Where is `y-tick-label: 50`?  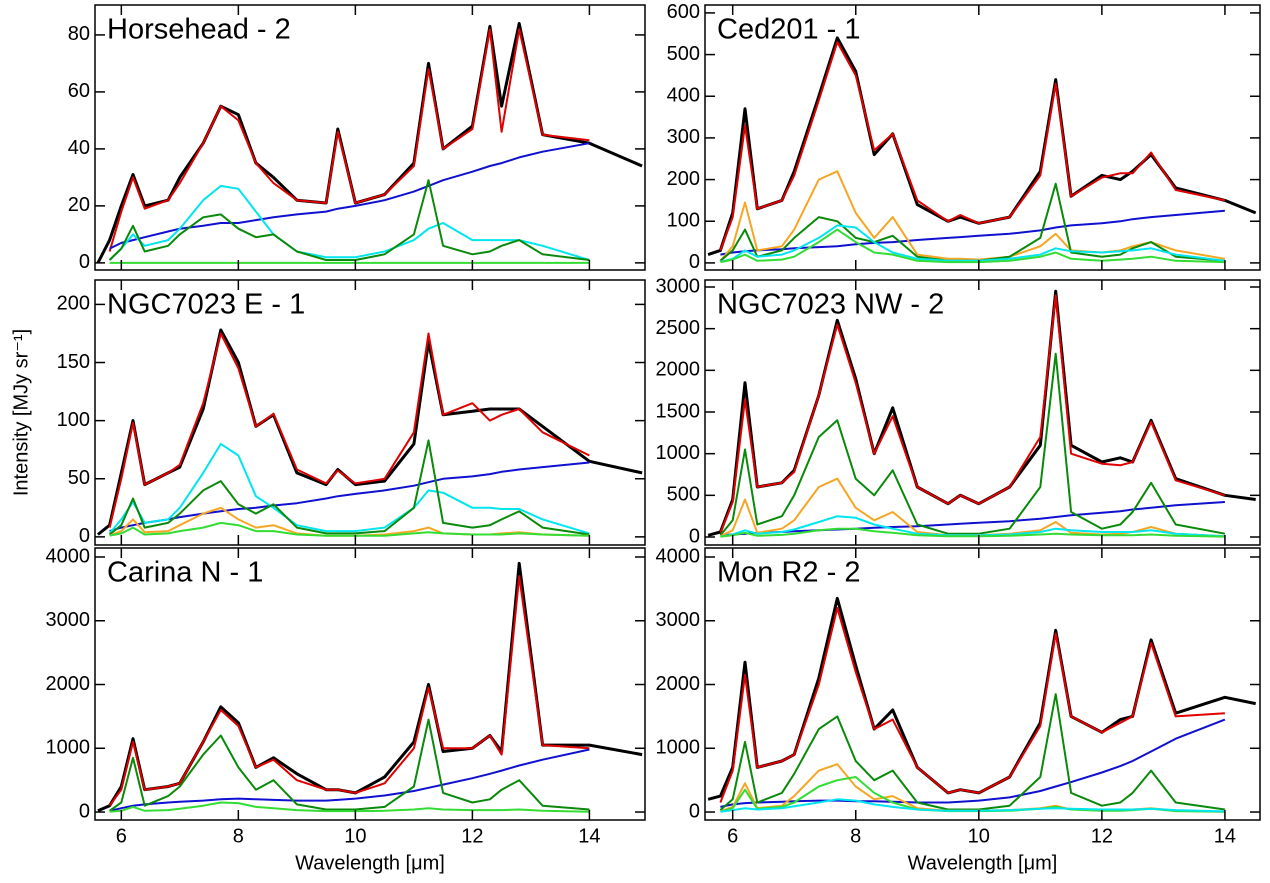 y-tick-label: 50 is located at coordinates (79, 478).